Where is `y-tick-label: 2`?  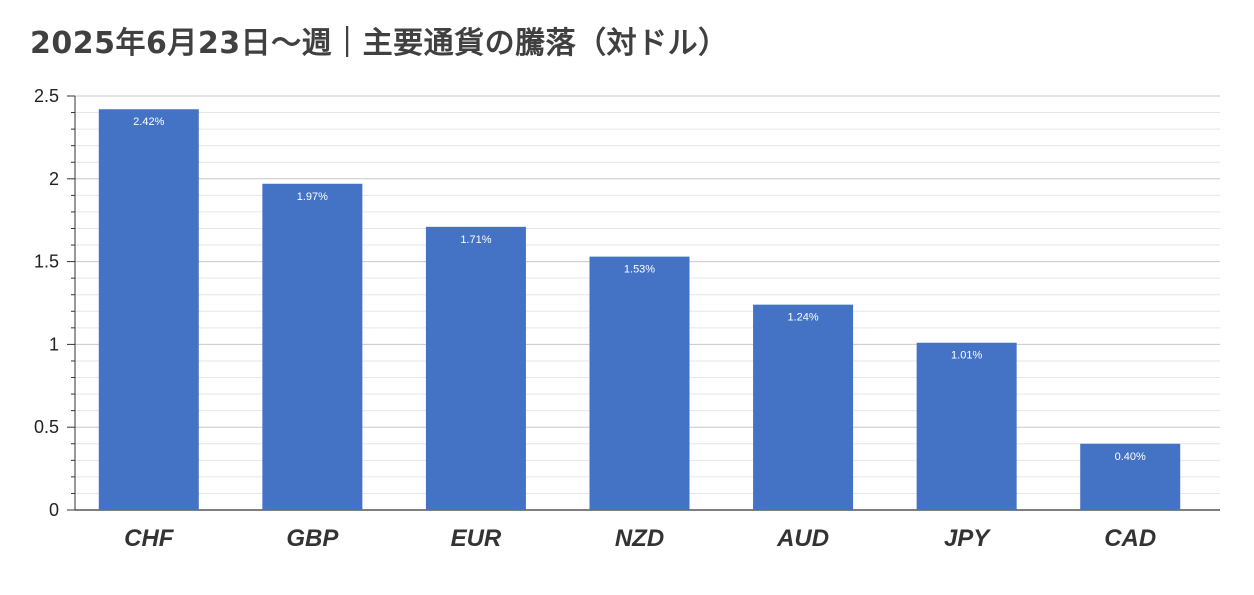 y-tick-label: 2 is located at coordinates (54, 179).